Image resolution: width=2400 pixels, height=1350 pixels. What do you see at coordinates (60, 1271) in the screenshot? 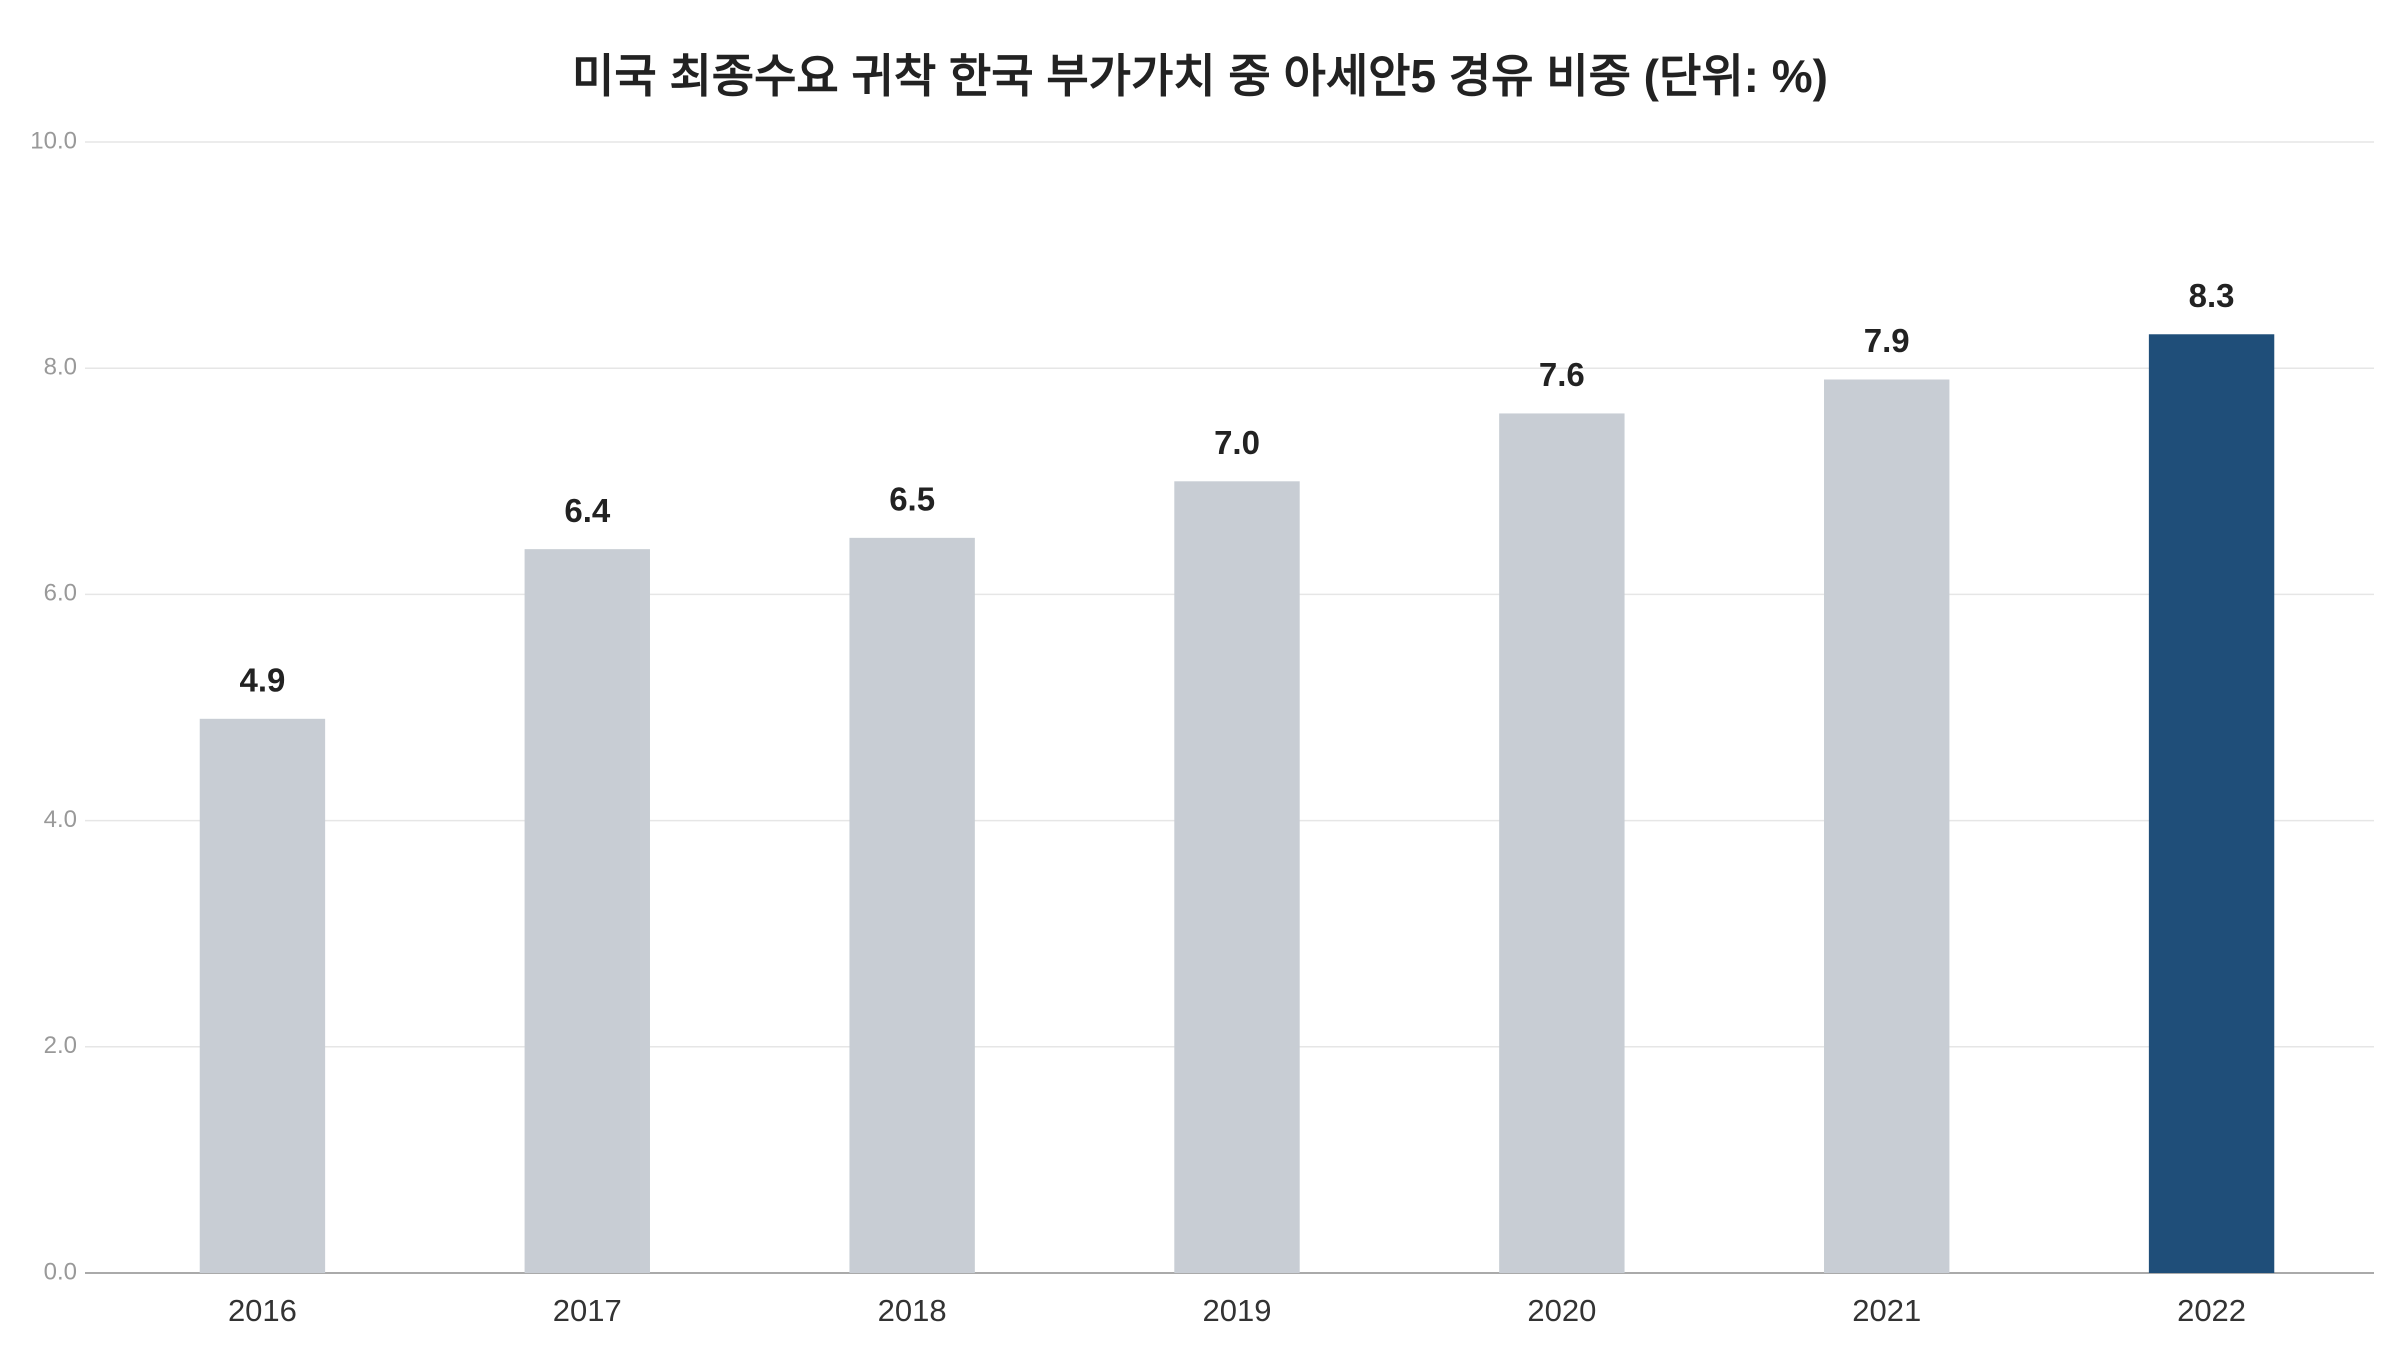
I see `y-tick-label: 0.0` at bounding box center [60, 1271].